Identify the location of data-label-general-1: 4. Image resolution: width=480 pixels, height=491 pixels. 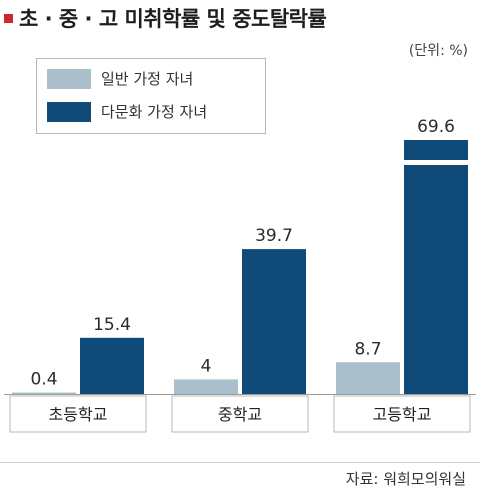
(206, 366).